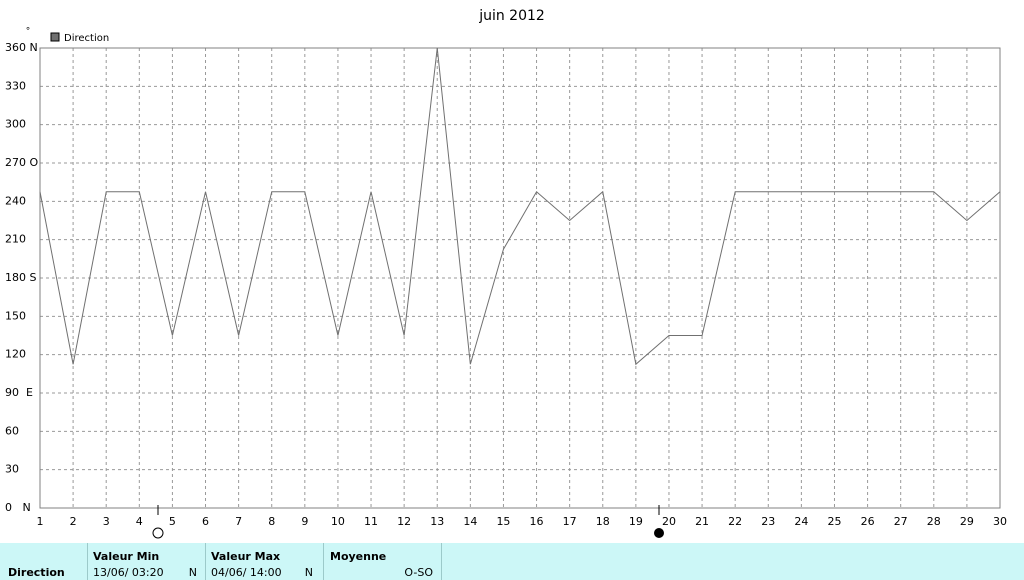 This screenshot has height=580, width=1024. I want to click on y-tick-label: 120, so click(15, 354).